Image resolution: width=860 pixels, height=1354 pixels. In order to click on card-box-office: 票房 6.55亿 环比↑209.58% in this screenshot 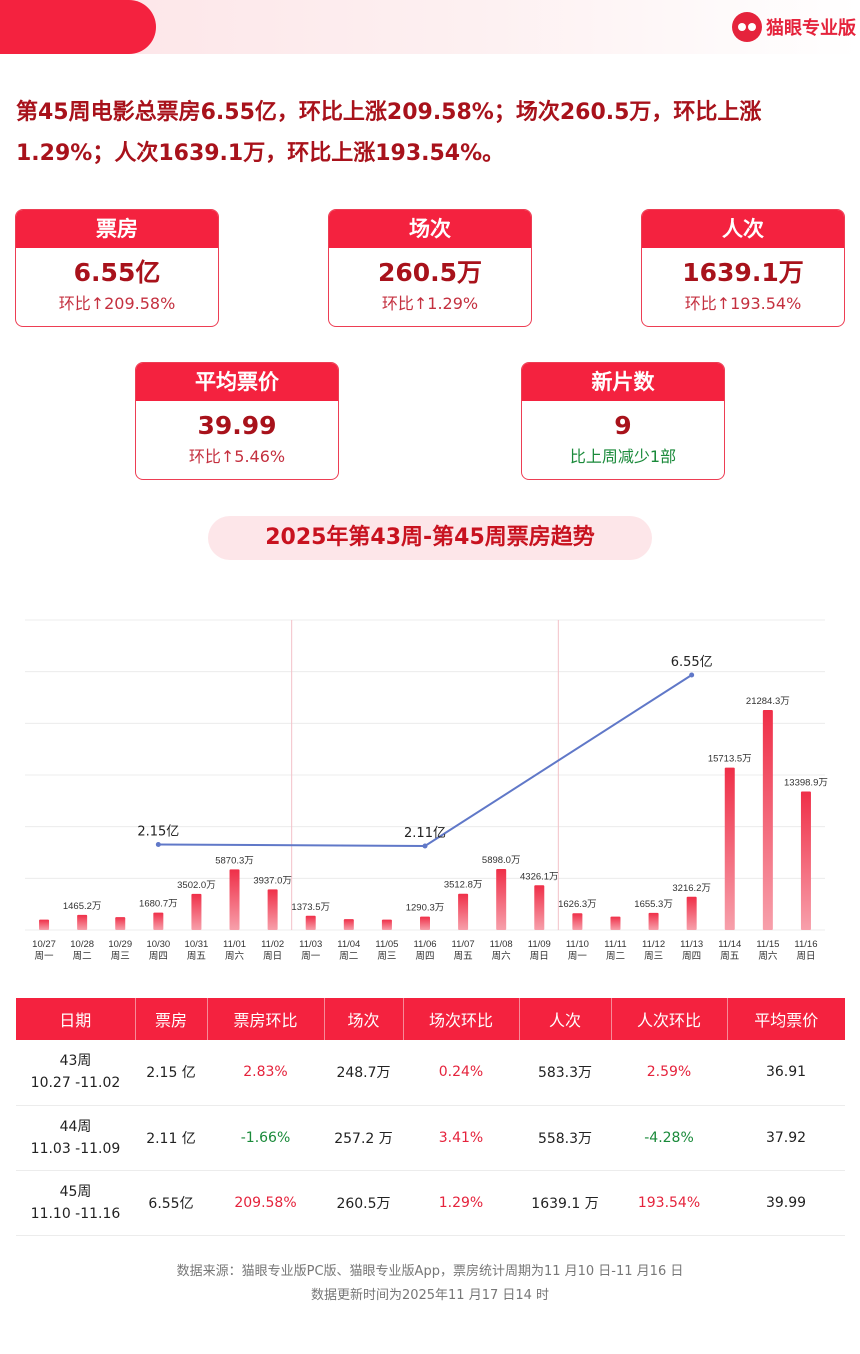, I will do `click(117, 268)`.